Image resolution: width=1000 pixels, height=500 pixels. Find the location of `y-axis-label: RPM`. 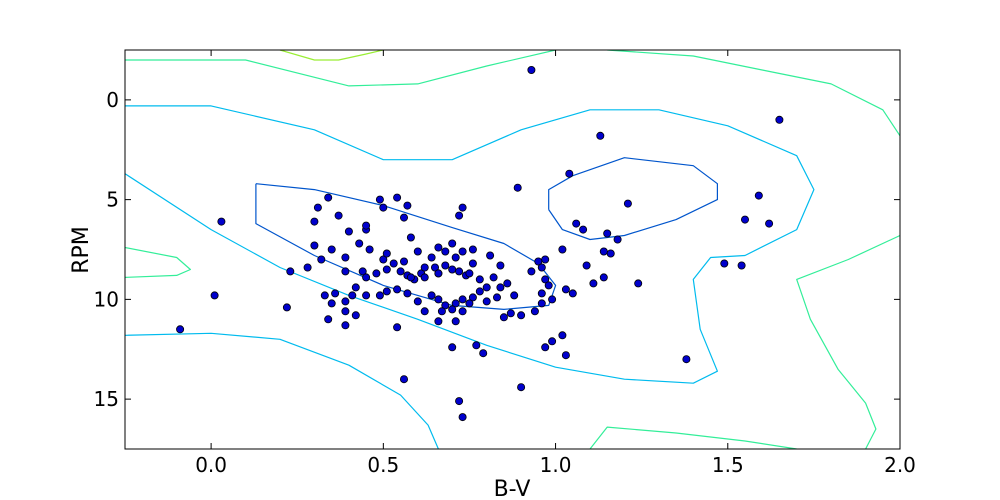

y-axis-label: RPM is located at coordinates (81, 250).